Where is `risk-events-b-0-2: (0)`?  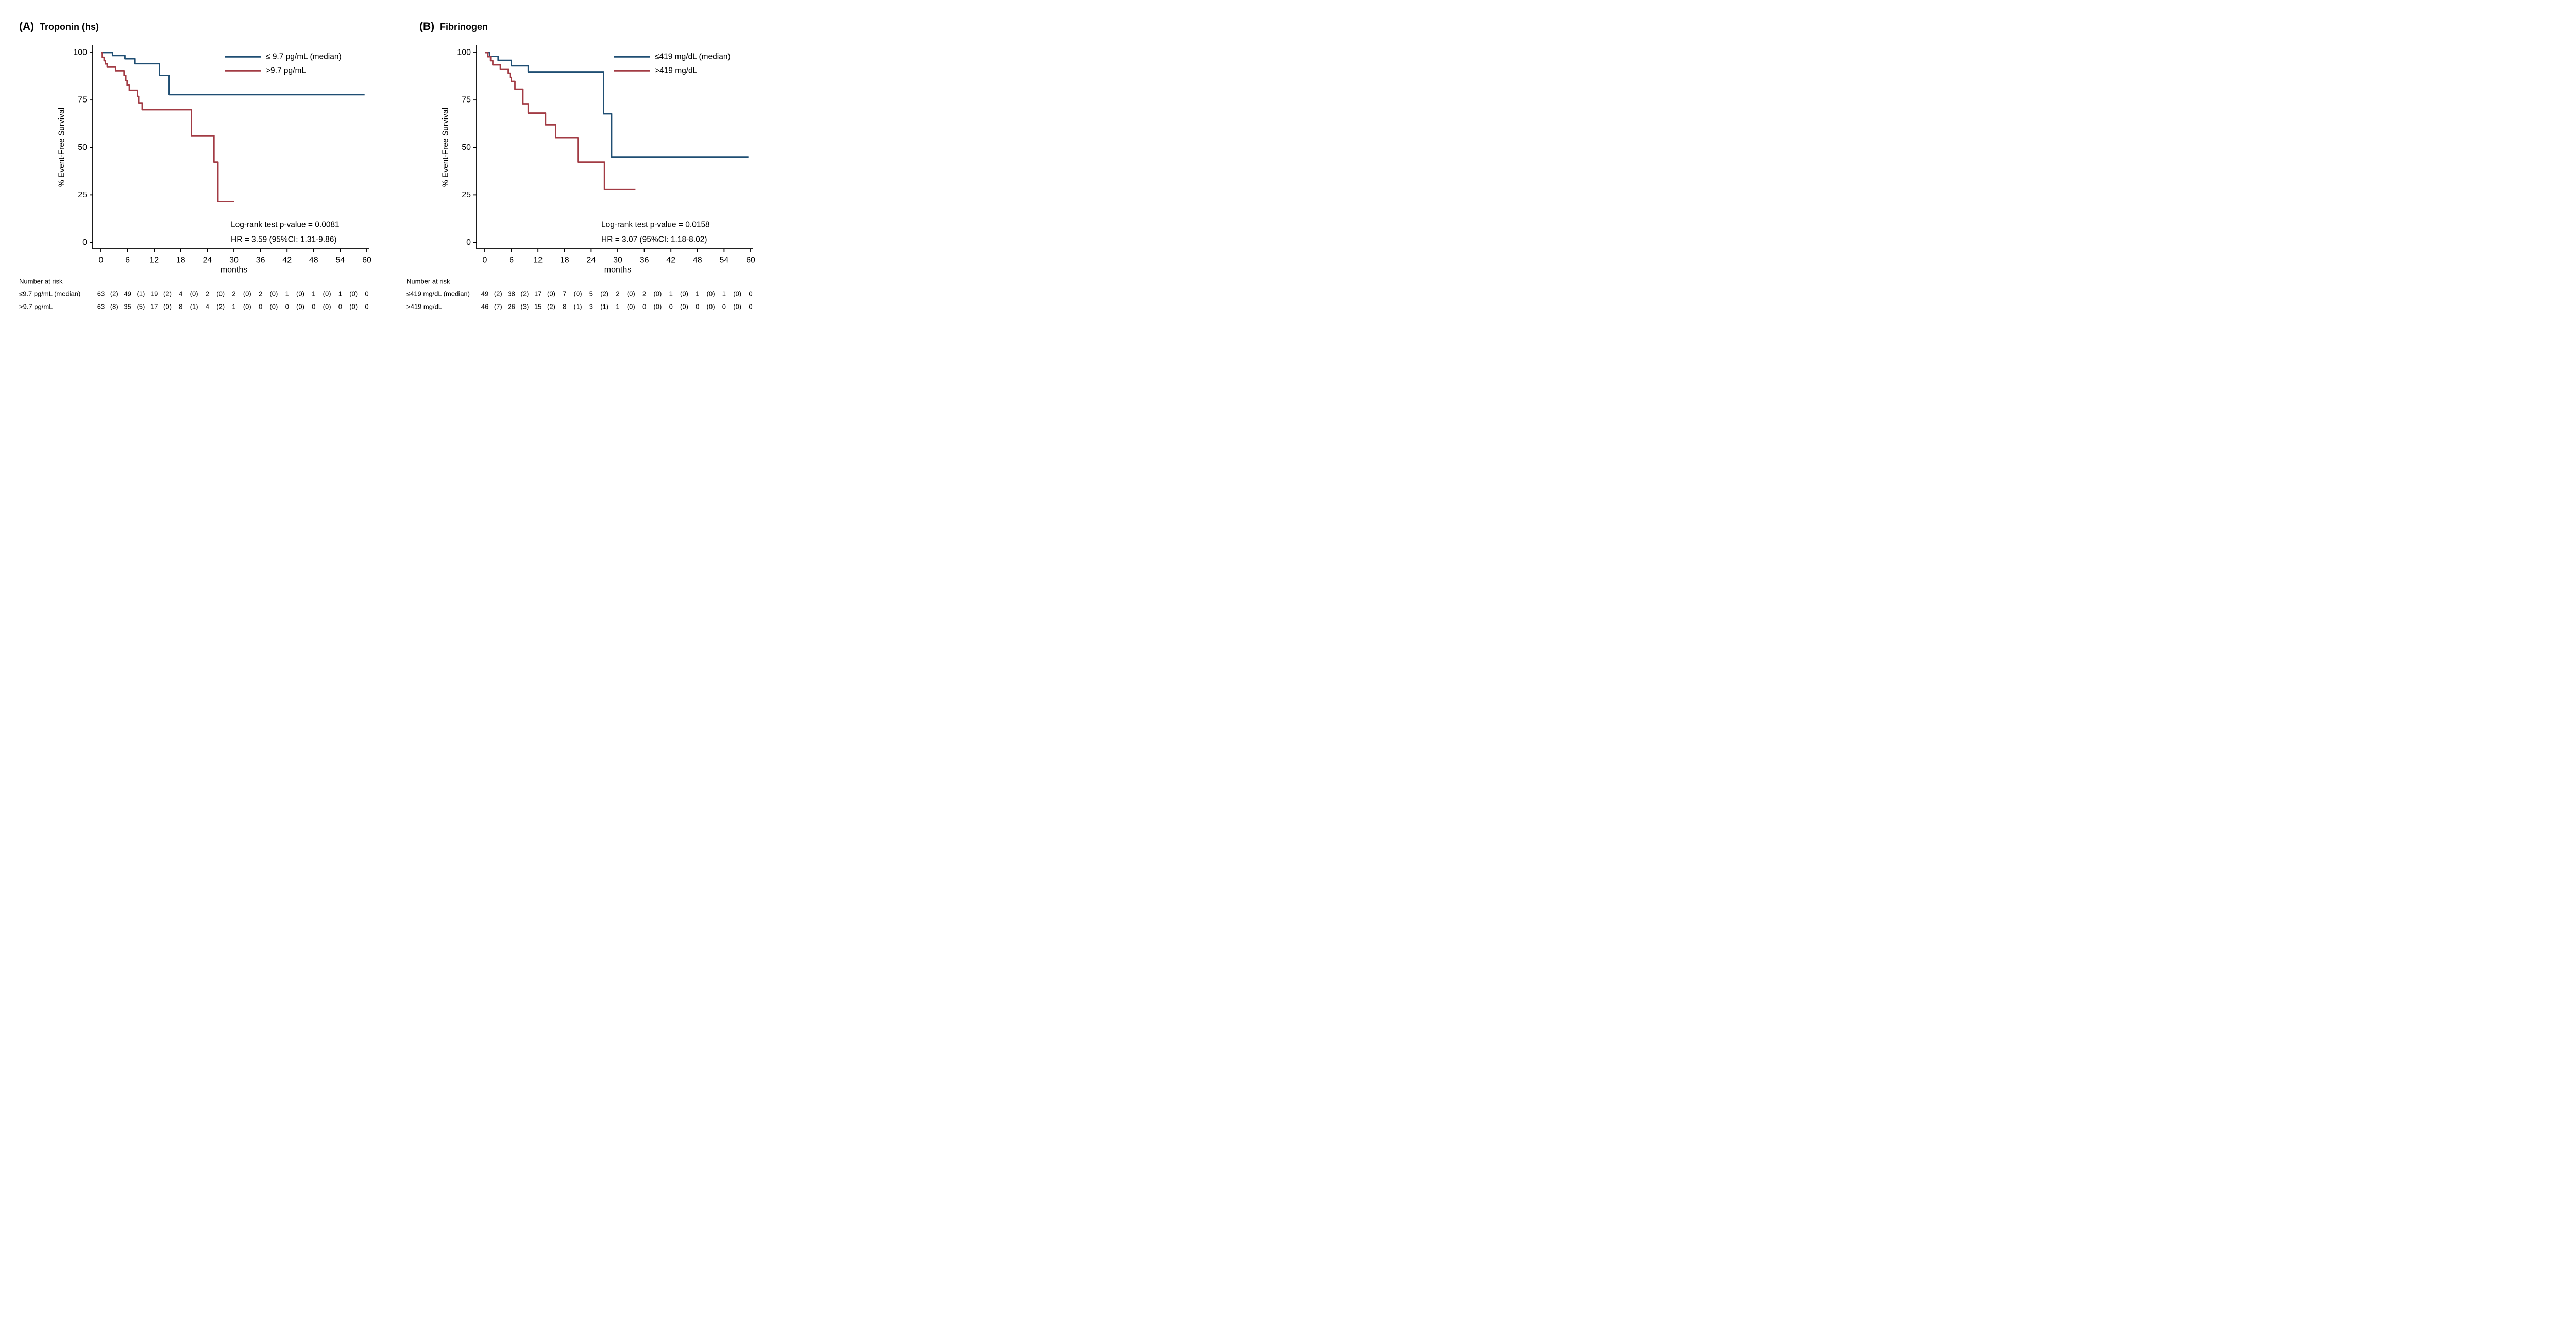 risk-events-b-0-2: (0) is located at coordinates (551, 294).